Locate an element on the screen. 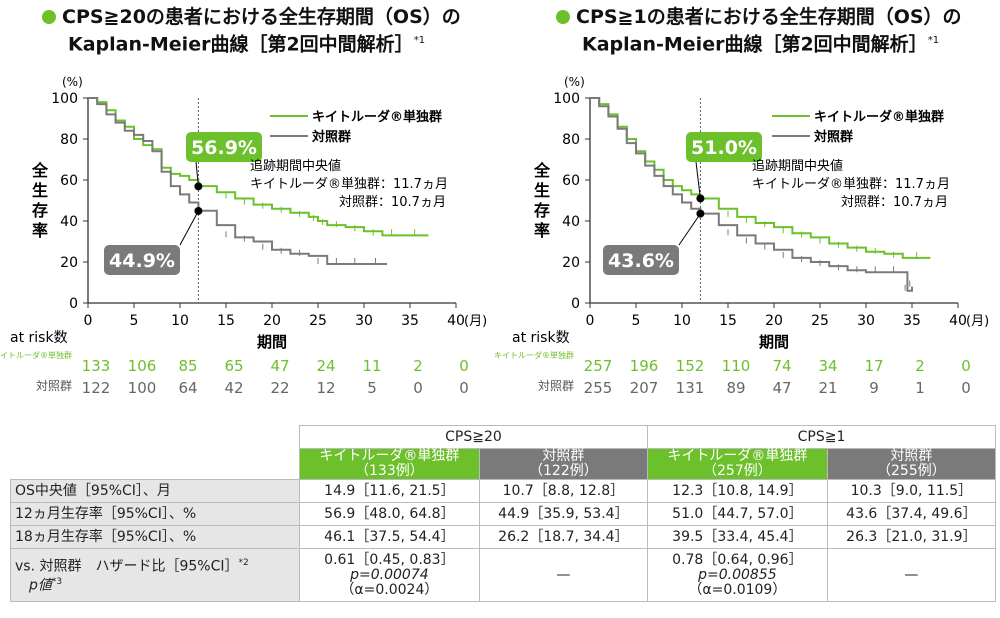  at-risk-pembro-value: 74 is located at coordinates (781, 366).